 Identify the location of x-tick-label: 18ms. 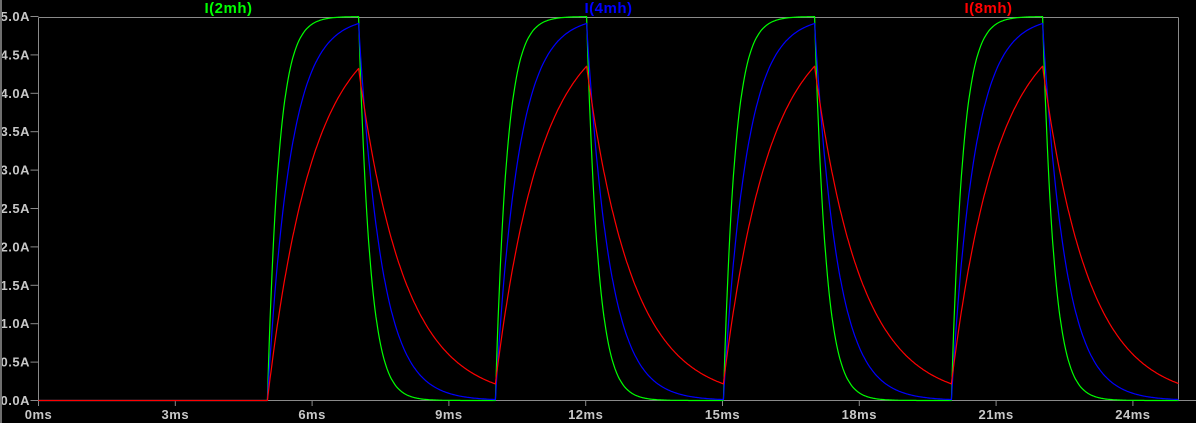
(859, 414).